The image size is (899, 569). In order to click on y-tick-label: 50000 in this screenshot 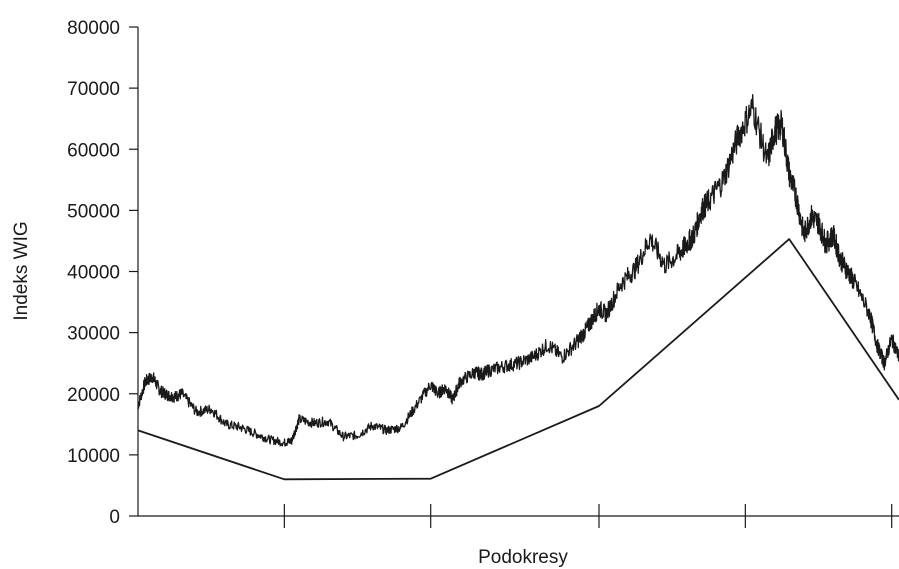, I will do `click(93, 211)`.